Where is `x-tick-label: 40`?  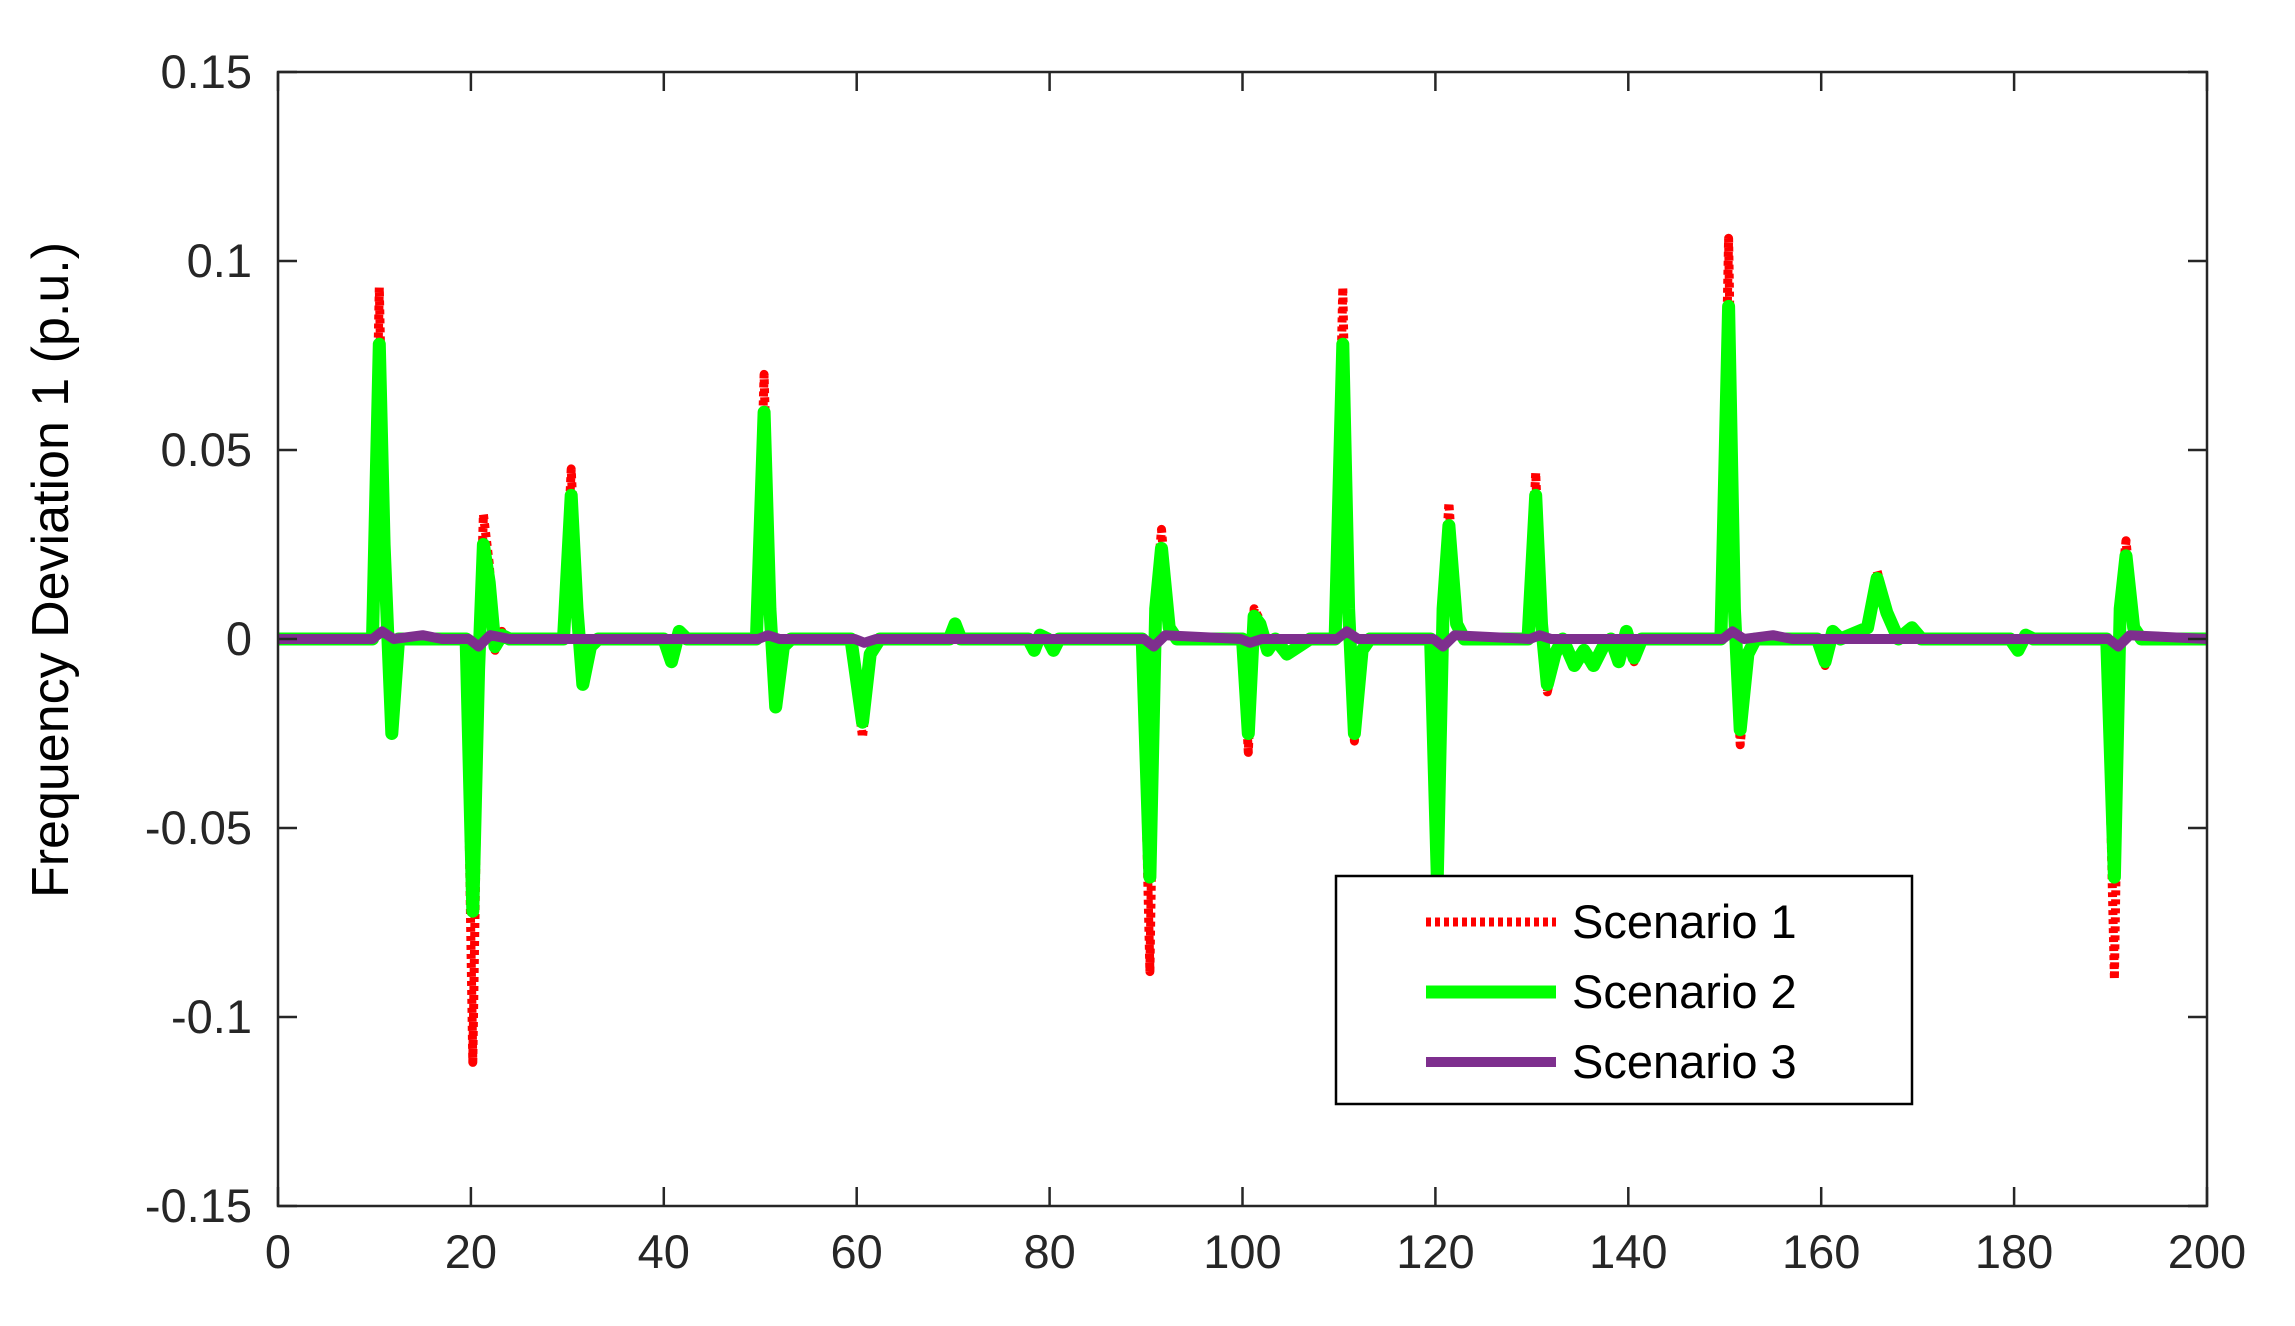 x-tick-label: 40 is located at coordinates (664, 1251).